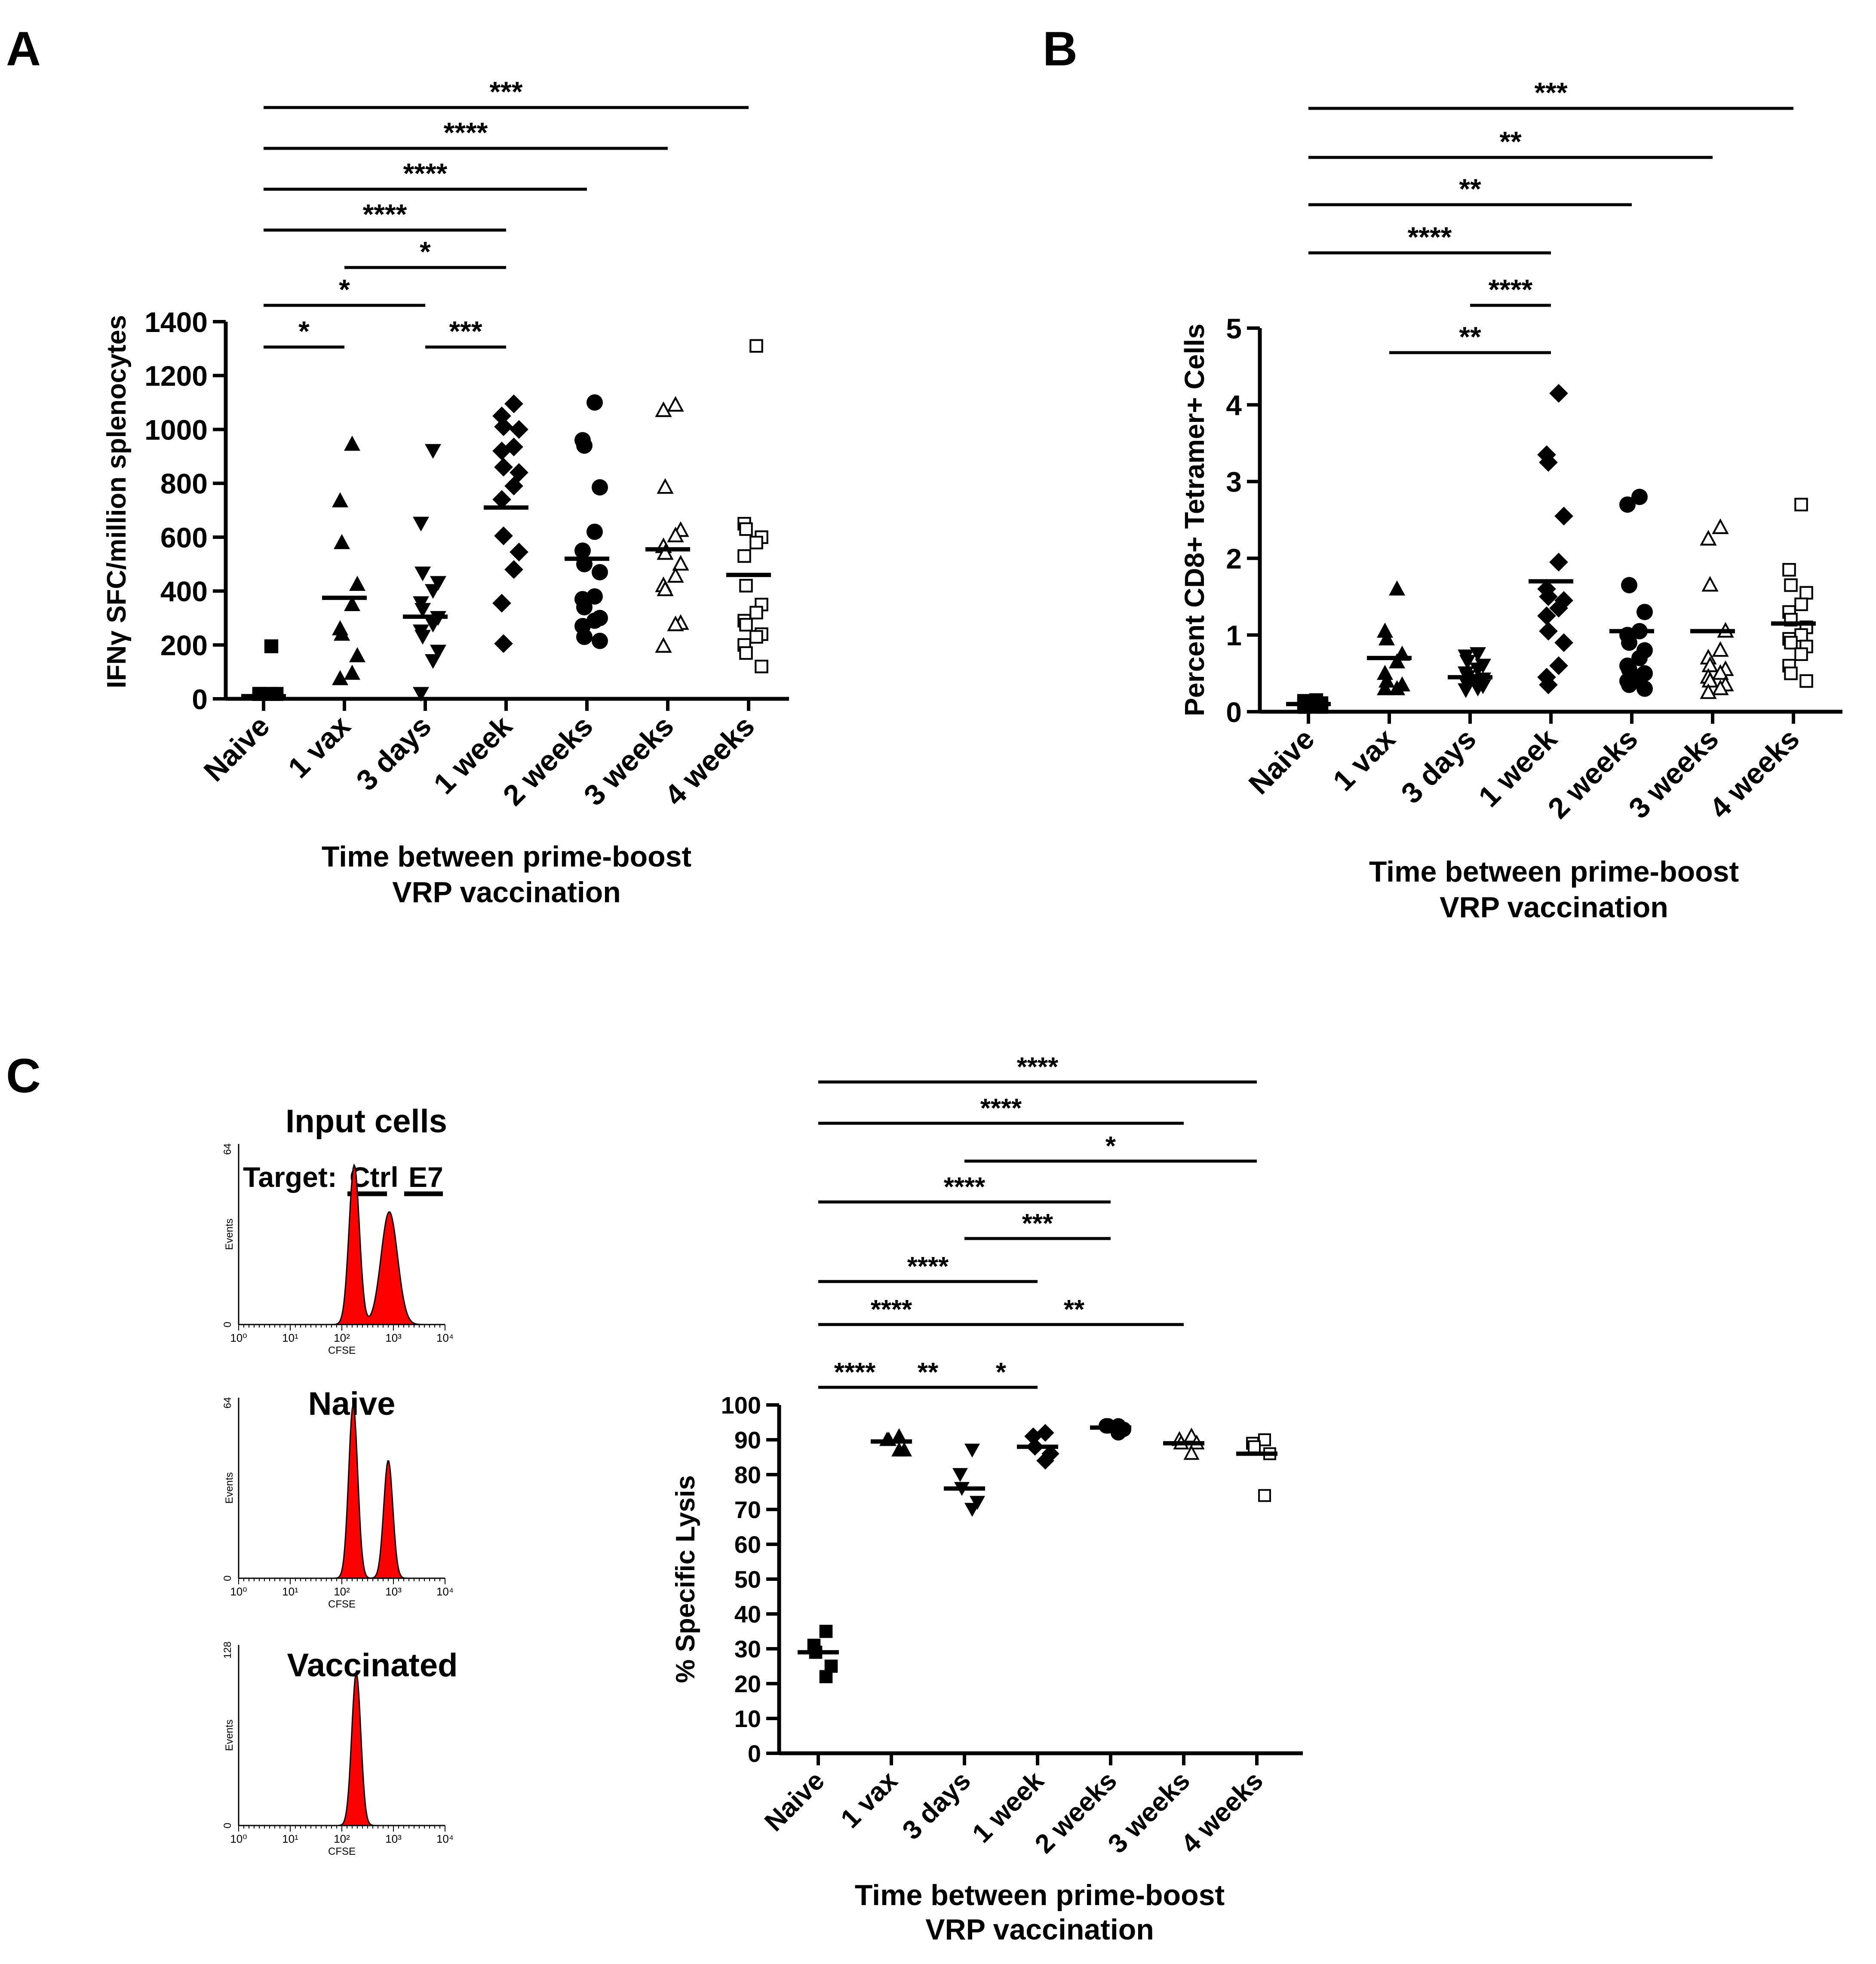 This screenshot has width=1876, height=1964. What do you see at coordinates (1554, 908) in the screenshot?
I see `xlabel-b-line2: VRP vaccination` at bounding box center [1554, 908].